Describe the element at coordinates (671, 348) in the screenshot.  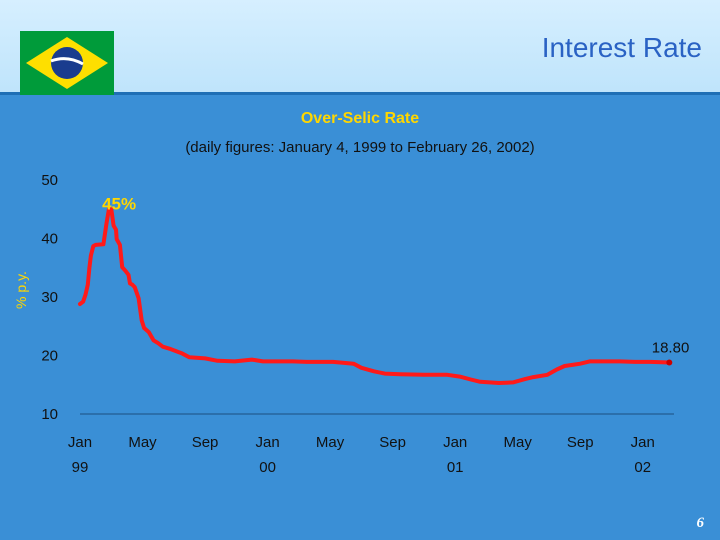
I see `end-value-annotation: 18.80` at that location.